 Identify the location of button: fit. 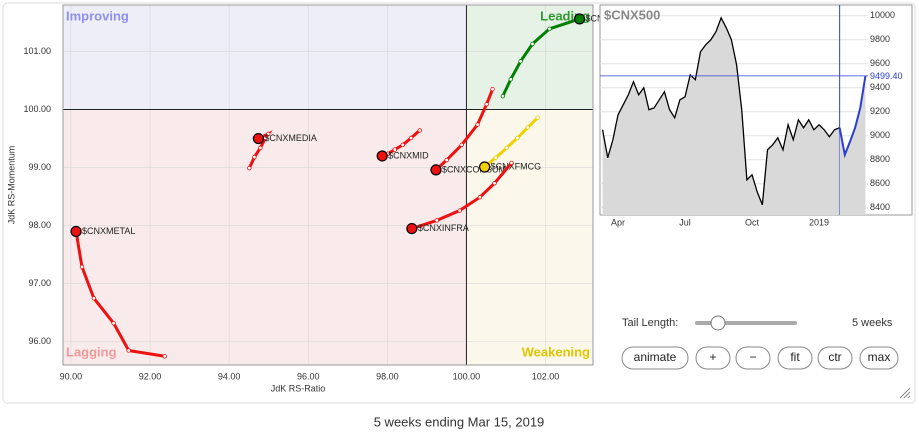
(795, 358).